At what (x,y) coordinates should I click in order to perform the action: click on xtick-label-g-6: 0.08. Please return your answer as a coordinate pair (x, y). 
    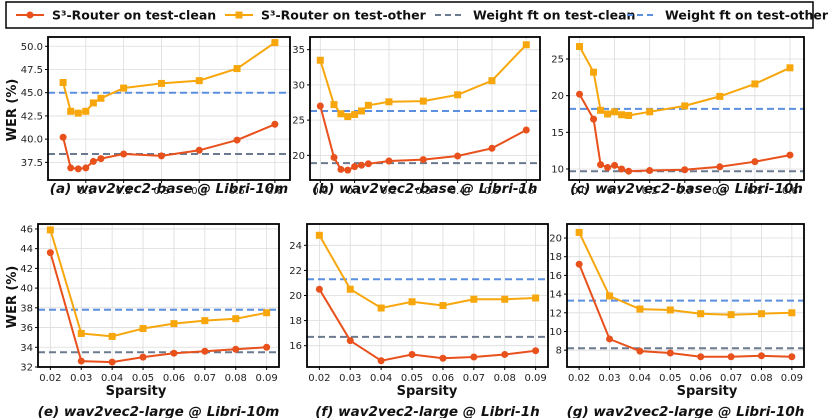
    Looking at the image, I should click on (761, 378).